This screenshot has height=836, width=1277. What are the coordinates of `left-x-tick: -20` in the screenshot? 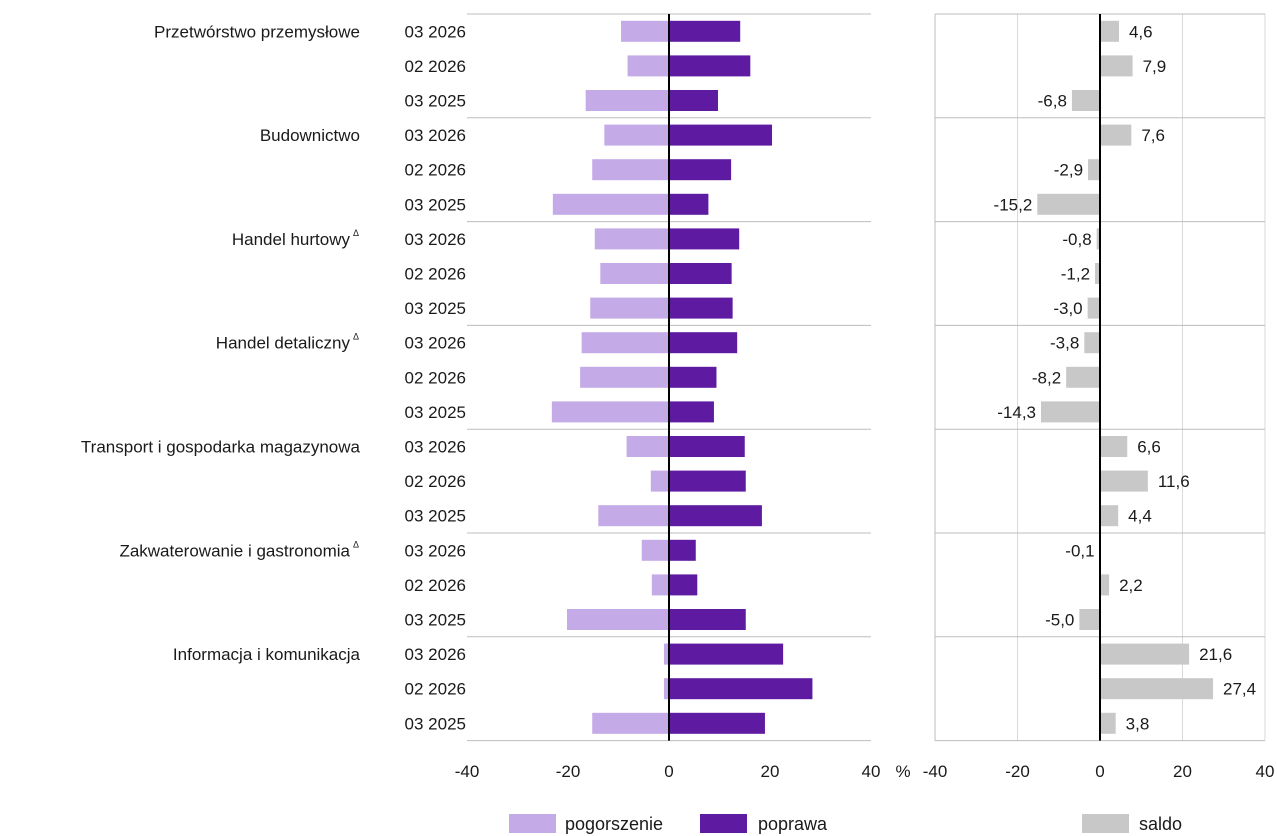 It's located at (568, 771).